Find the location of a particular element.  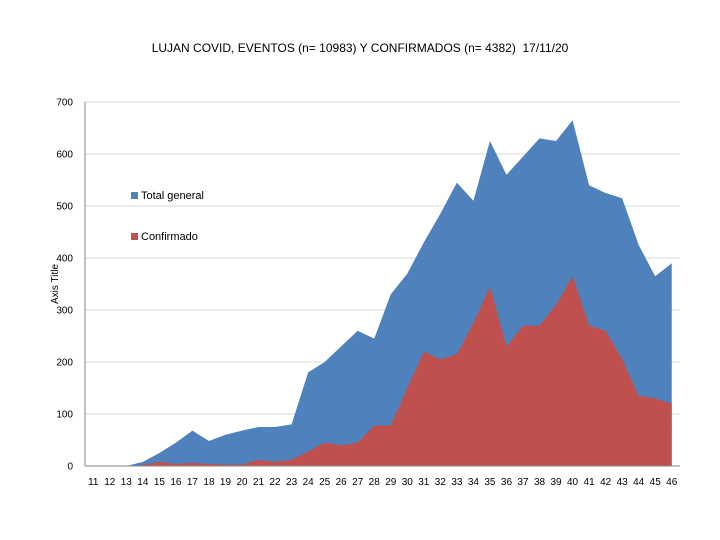

y-axis-title: Axis Title is located at coordinates (55, 284).